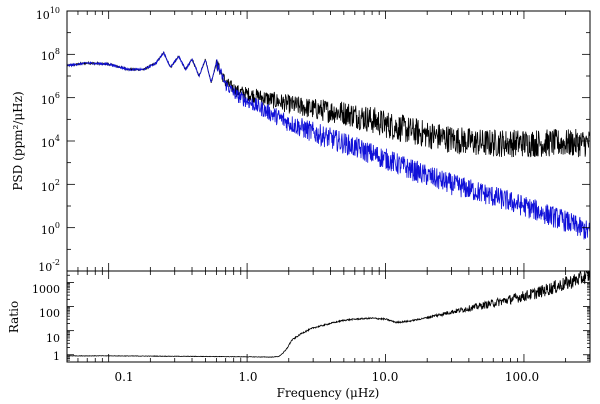 This screenshot has width=600, height=404. Describe the element at coordinates (14, 317) in the screenshot. I see `bottom-y-axis-label: Ratio` at that location.